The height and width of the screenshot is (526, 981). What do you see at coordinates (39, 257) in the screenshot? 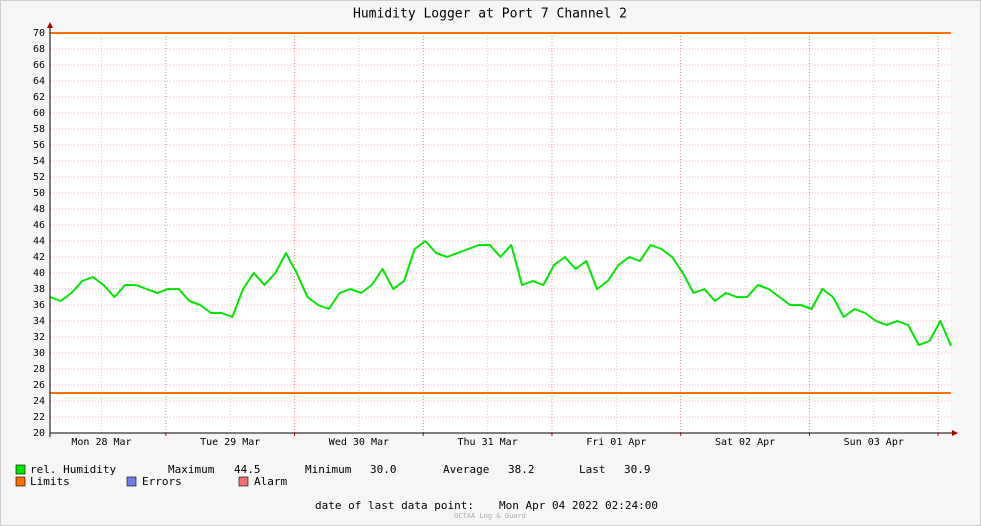
I see `y-tick-label: 42` at bounding box center [39, 257].